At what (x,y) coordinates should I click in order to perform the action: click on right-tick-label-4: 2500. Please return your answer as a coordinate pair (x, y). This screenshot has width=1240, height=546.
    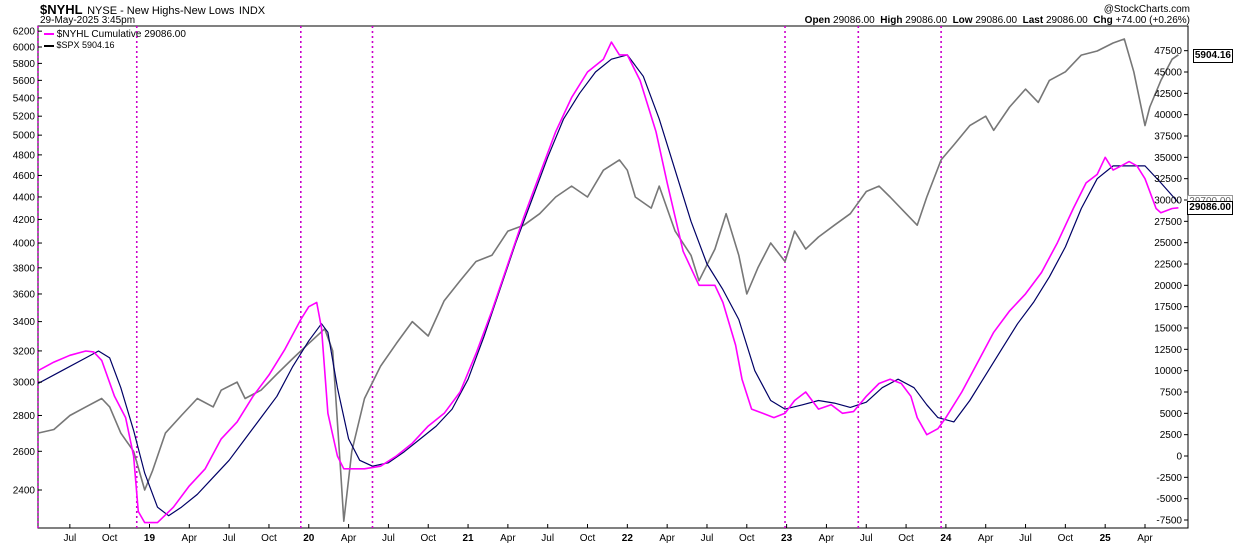
    Looking at the image, I should click on (1171, 435).